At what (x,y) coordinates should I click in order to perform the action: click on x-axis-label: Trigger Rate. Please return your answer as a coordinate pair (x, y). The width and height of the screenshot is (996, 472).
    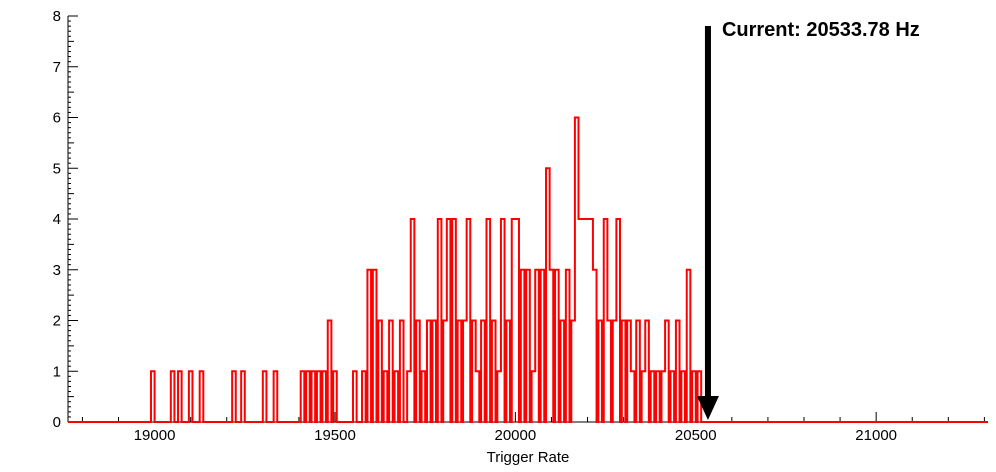
    Looking at the image, I should click on (528, 457).